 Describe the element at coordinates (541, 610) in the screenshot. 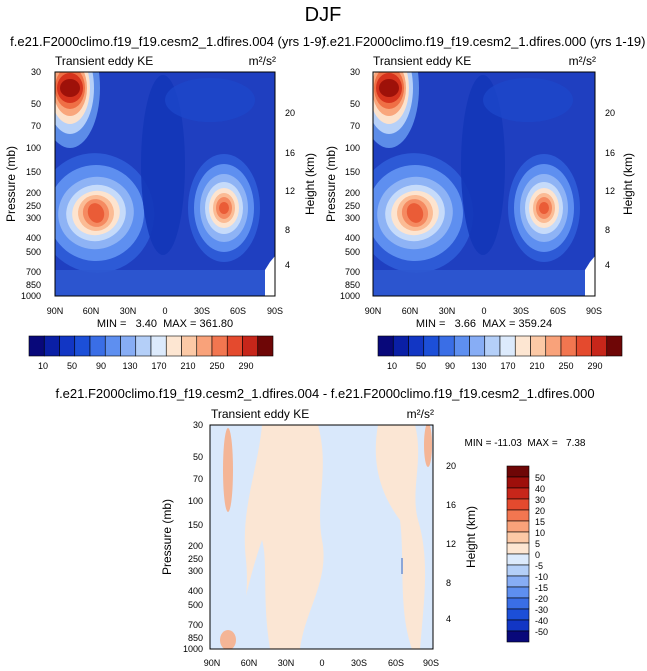

I see `panel-c-cbar-label: -30` at that location.